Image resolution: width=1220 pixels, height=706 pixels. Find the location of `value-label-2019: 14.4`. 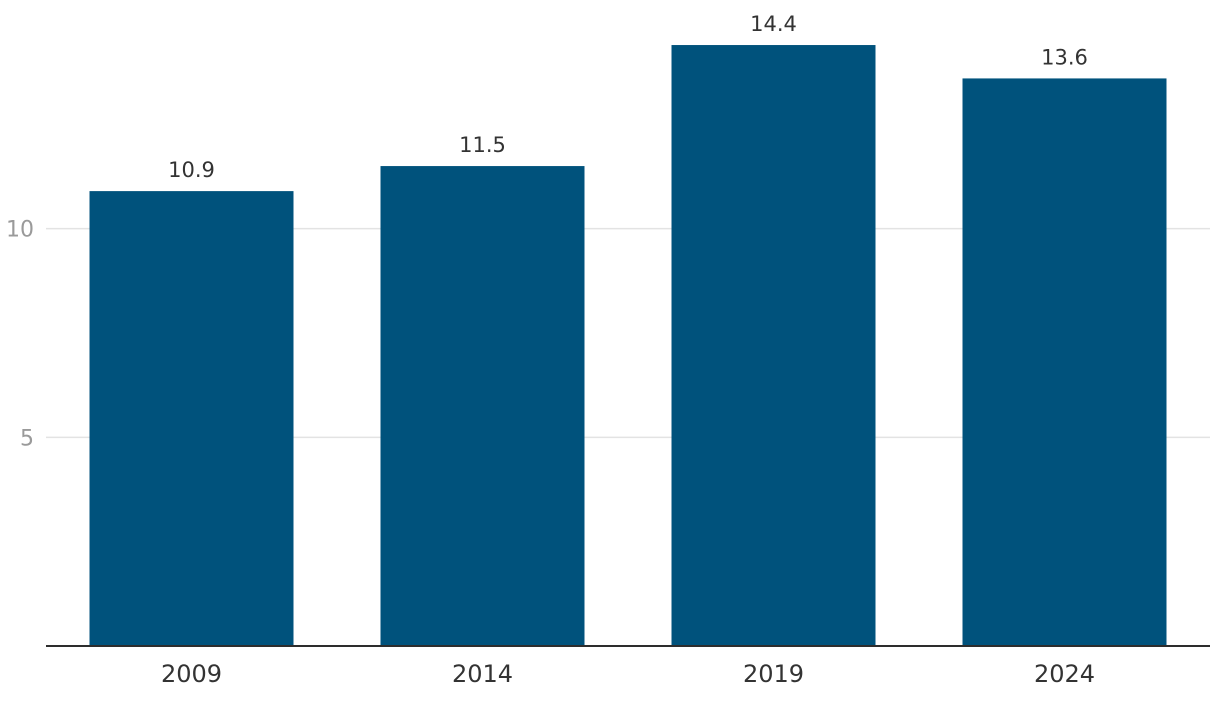

value-label-2019: 14.4 is located at coordinates (773, 24).